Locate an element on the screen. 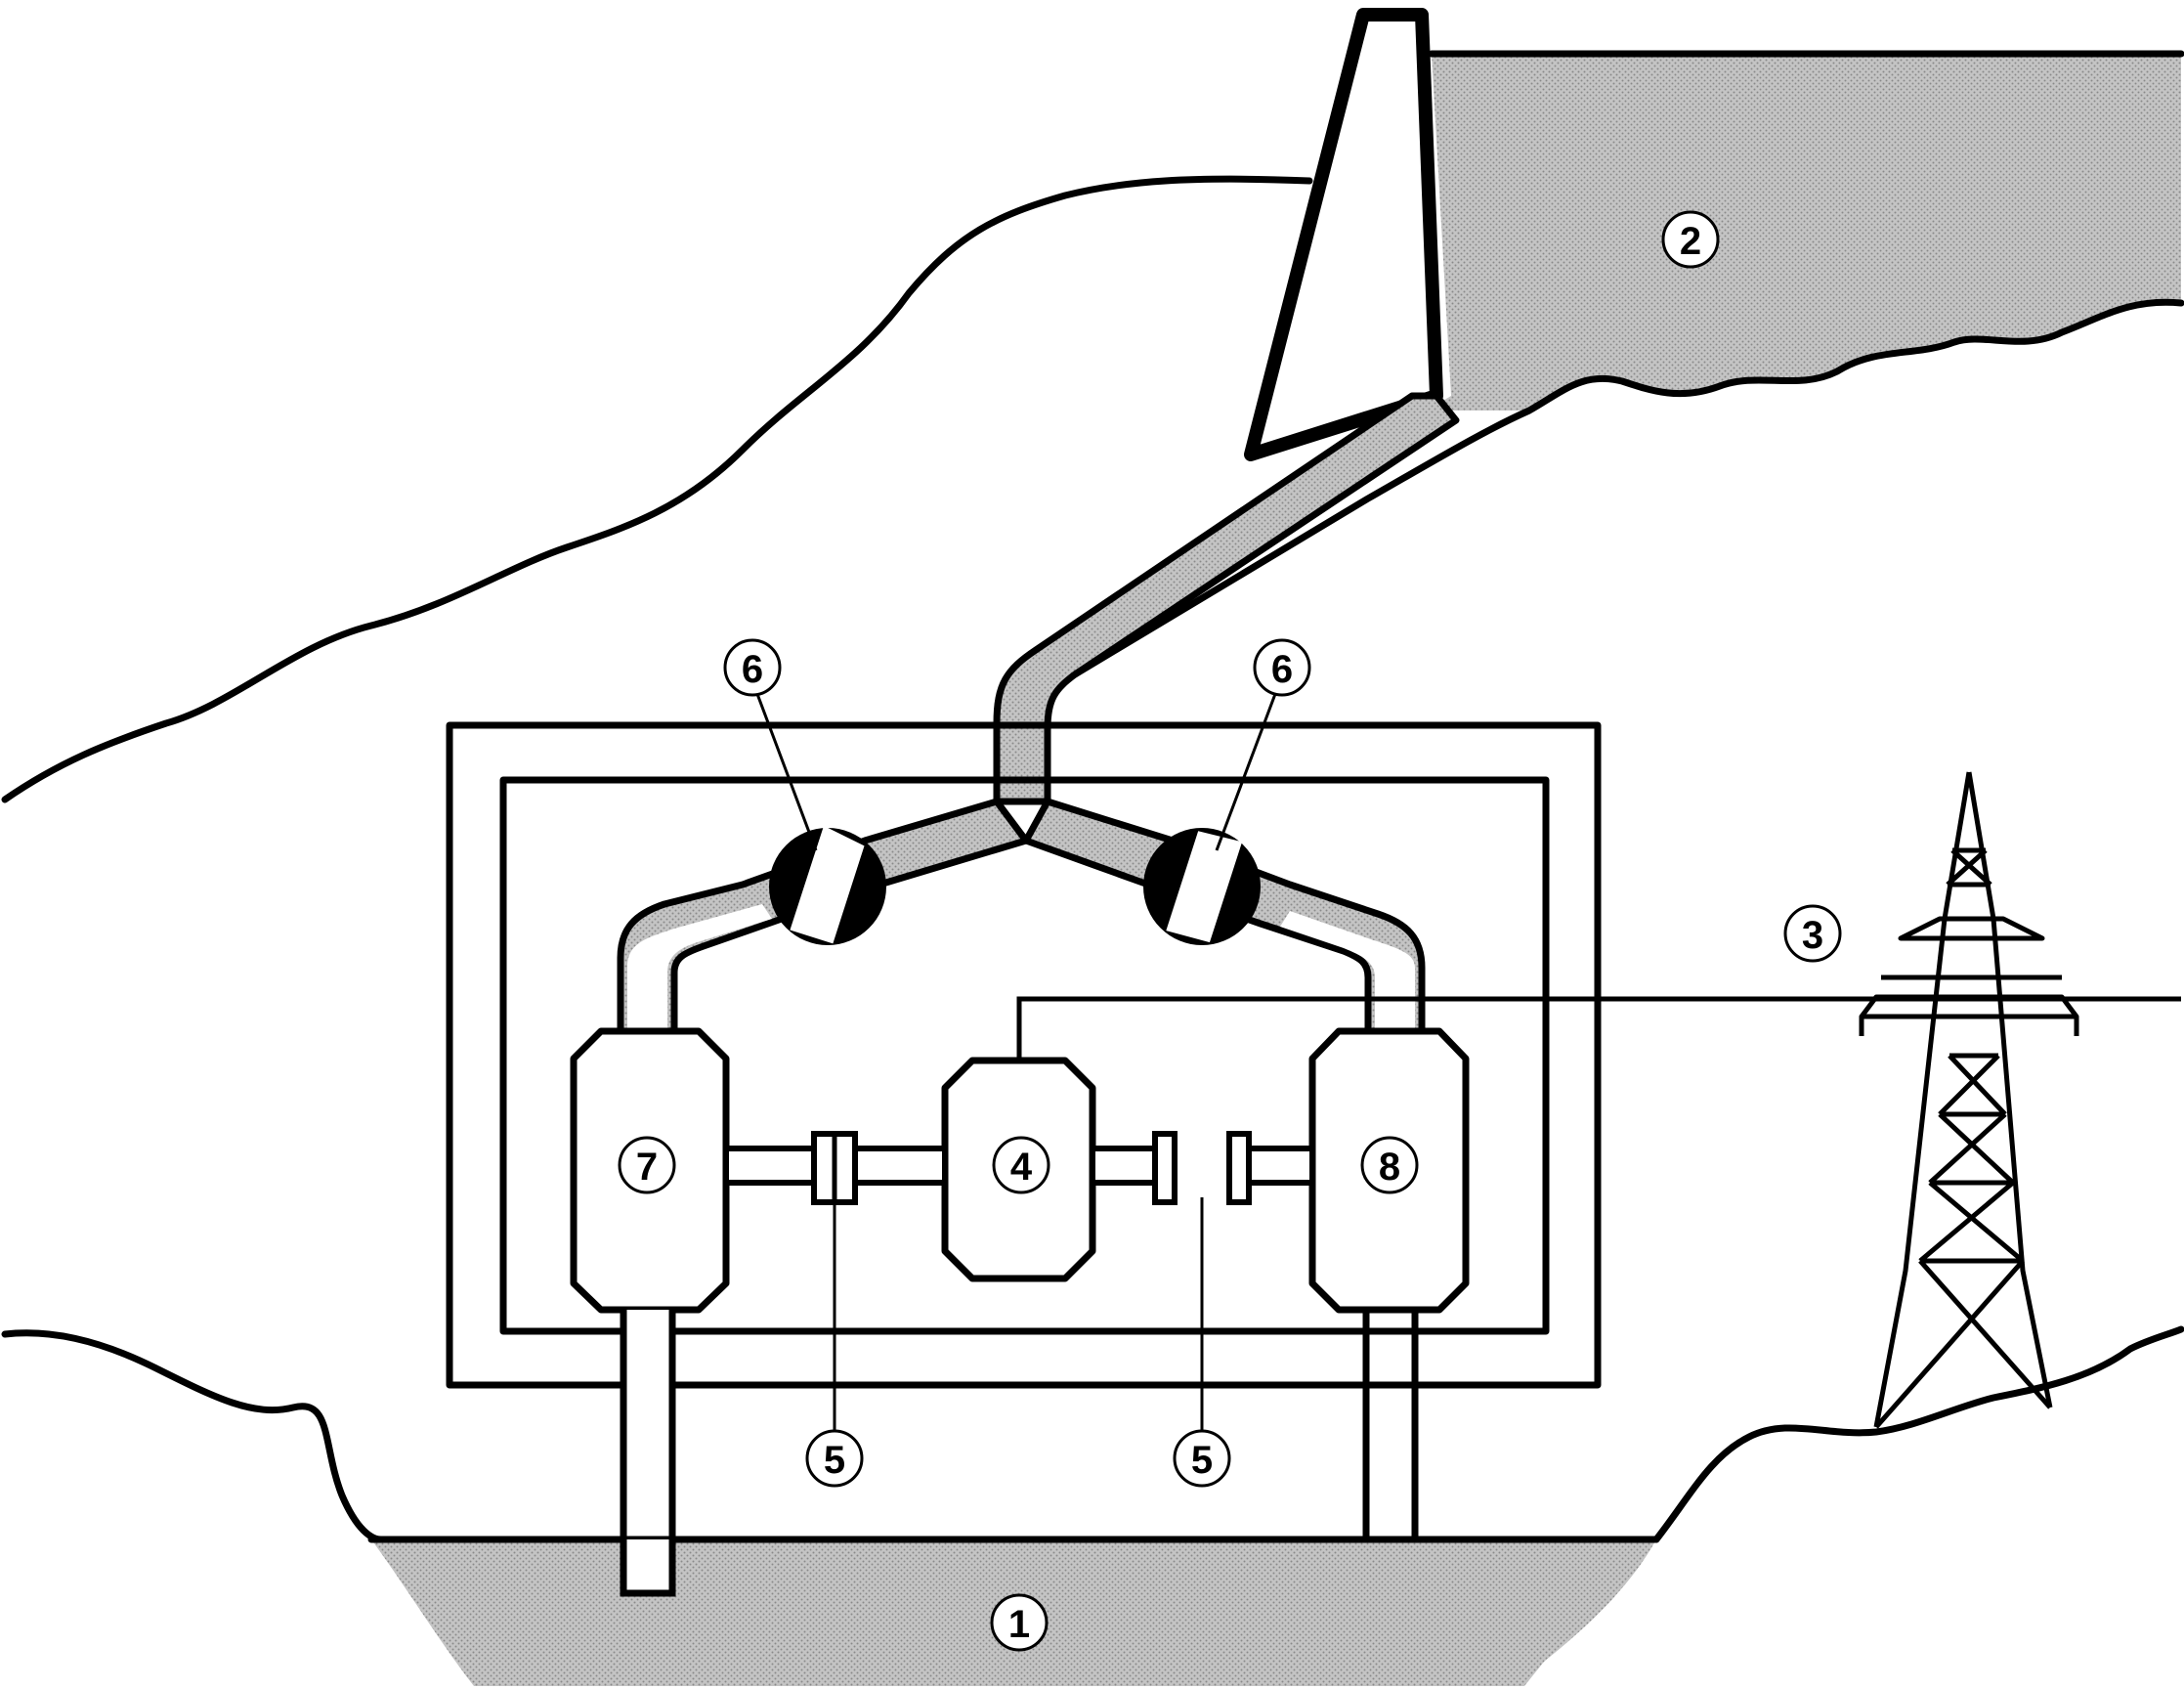  label-coupling-left: 5 is located at coordinates (834, 1345).